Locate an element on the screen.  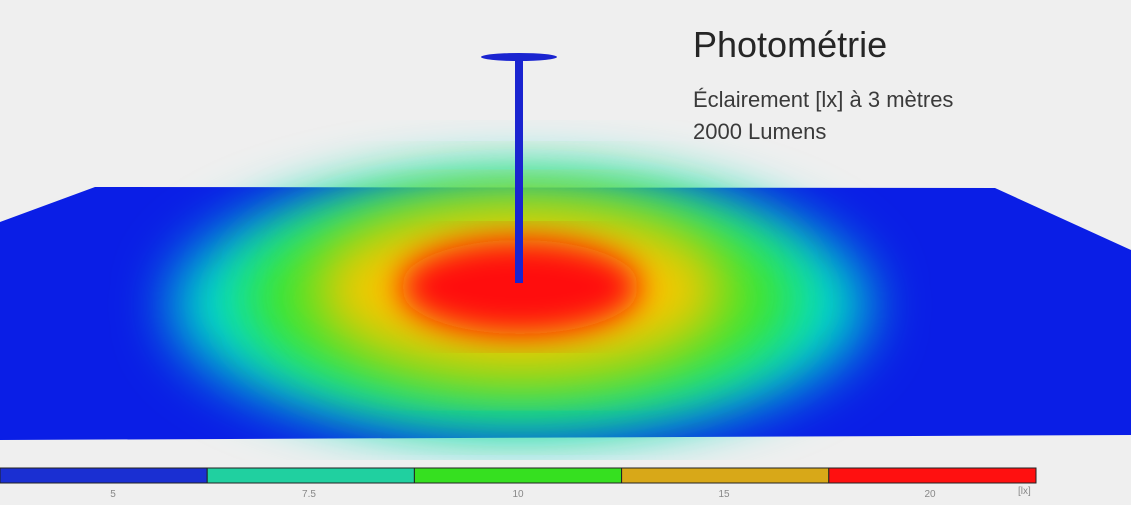
legend-tick-label: 20 is located at coordinates (930, 494).